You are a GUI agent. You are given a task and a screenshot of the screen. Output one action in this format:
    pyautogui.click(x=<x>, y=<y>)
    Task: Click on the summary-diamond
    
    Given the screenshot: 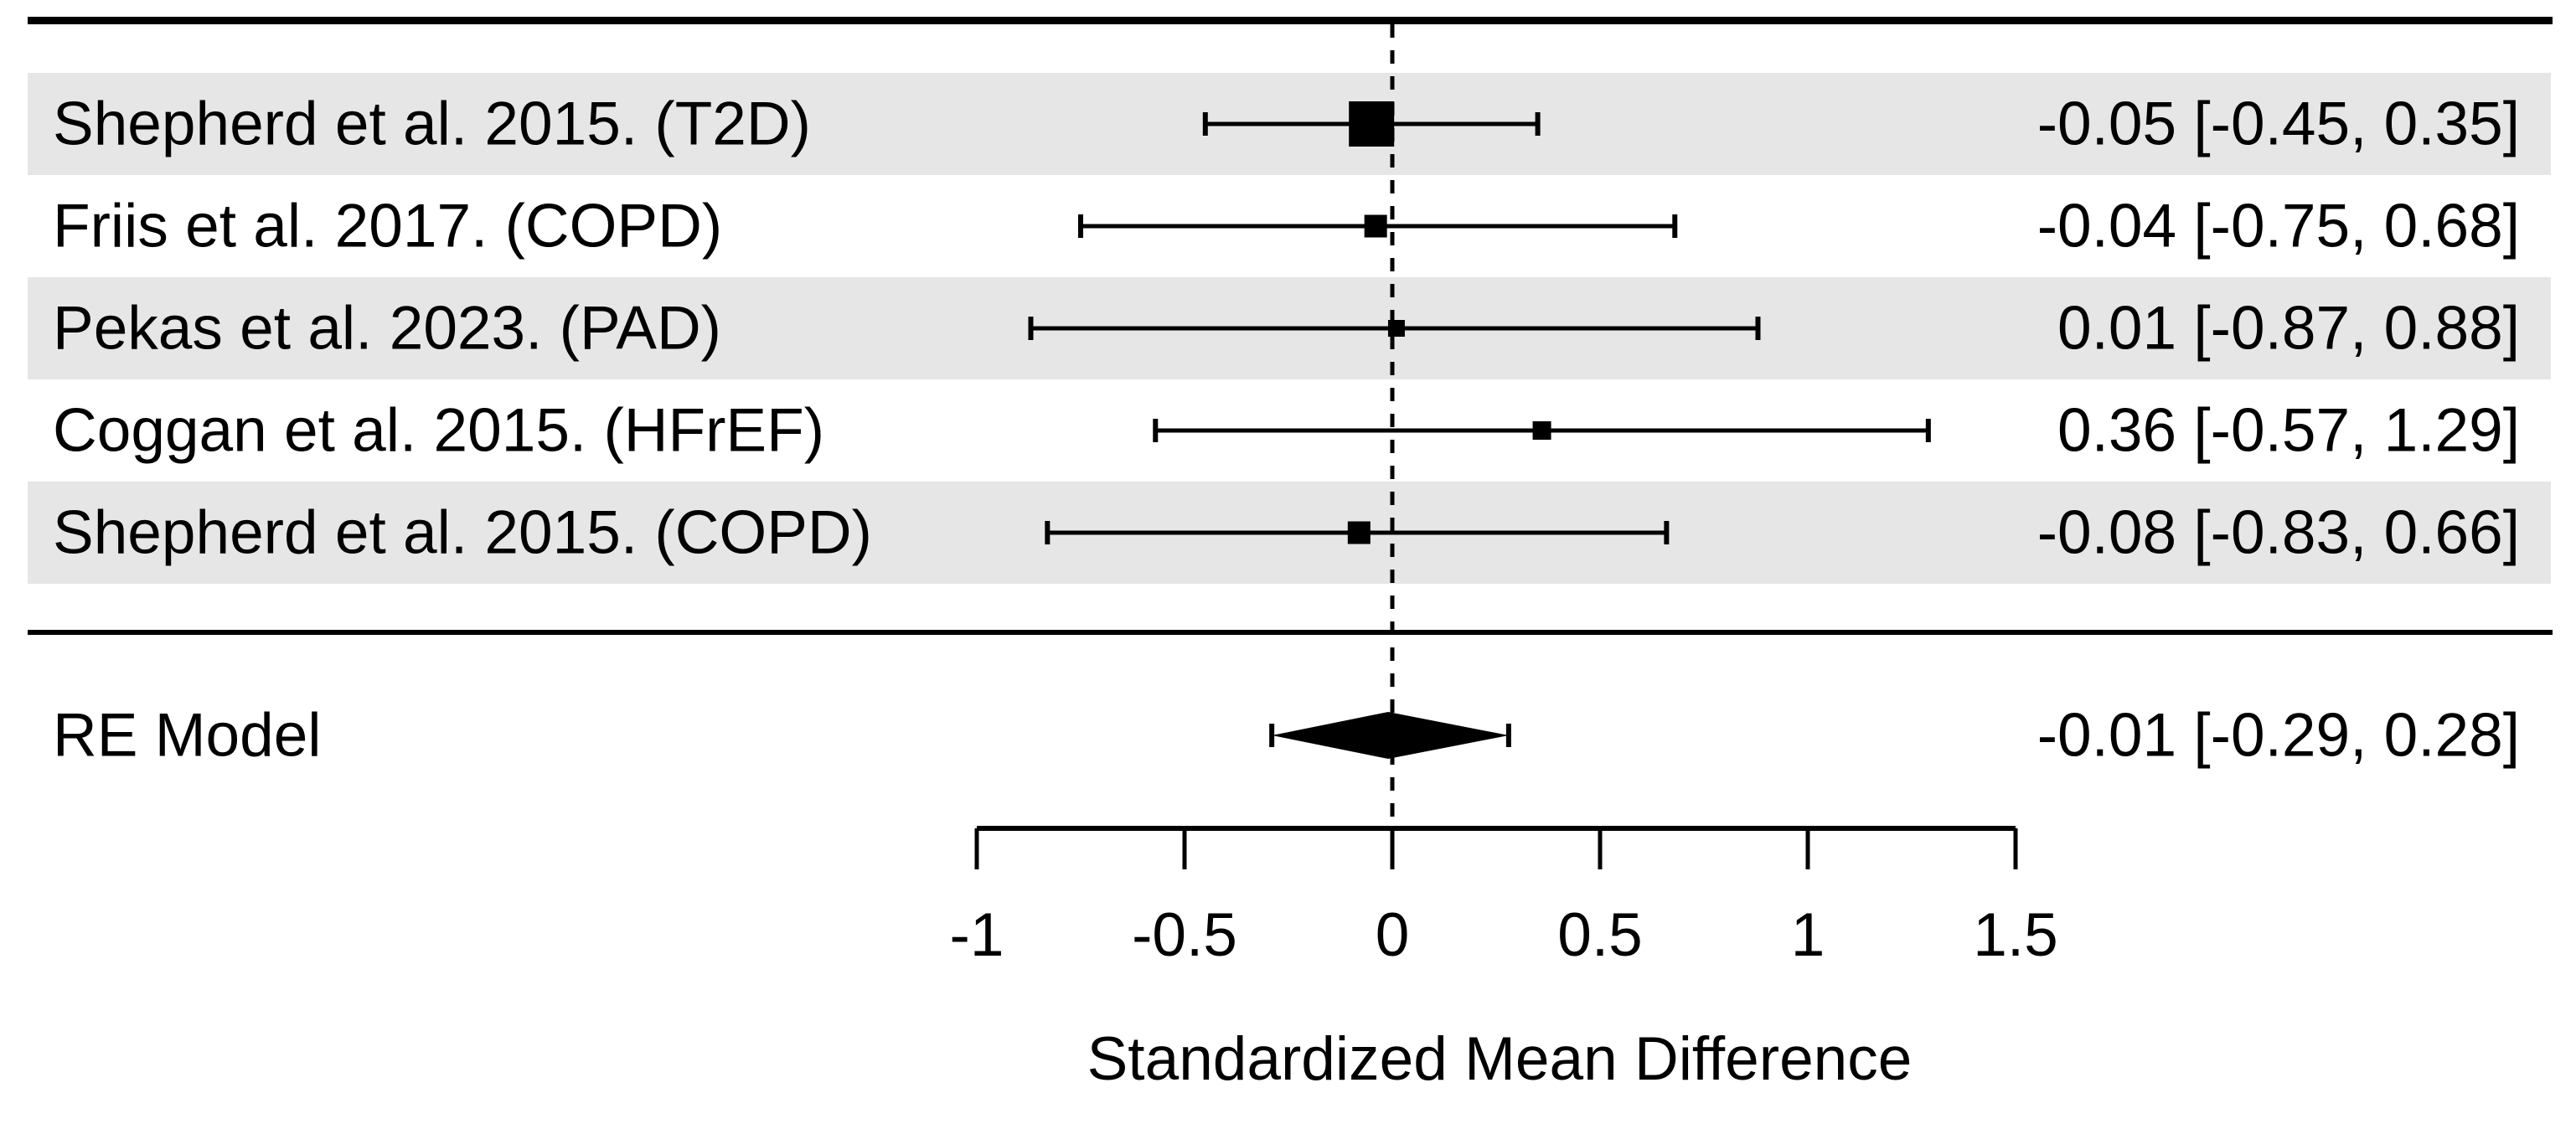 What is the action you would take?
    pyautogui.click(x=1390, y=735)
    